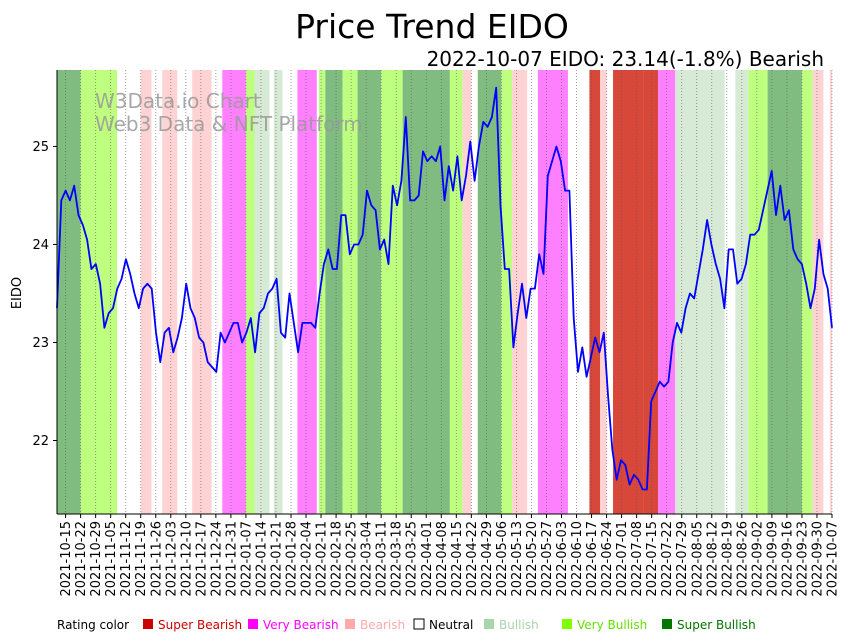  I want to click on y-tick-label: 25, so click(40, 147).